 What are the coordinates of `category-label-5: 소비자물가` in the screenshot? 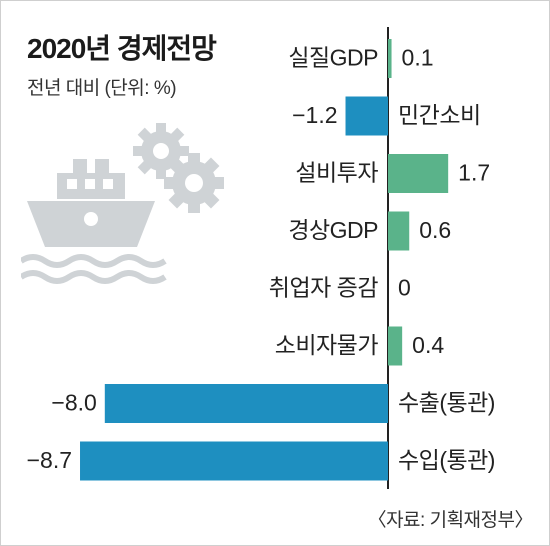 It's located at (327, 345).